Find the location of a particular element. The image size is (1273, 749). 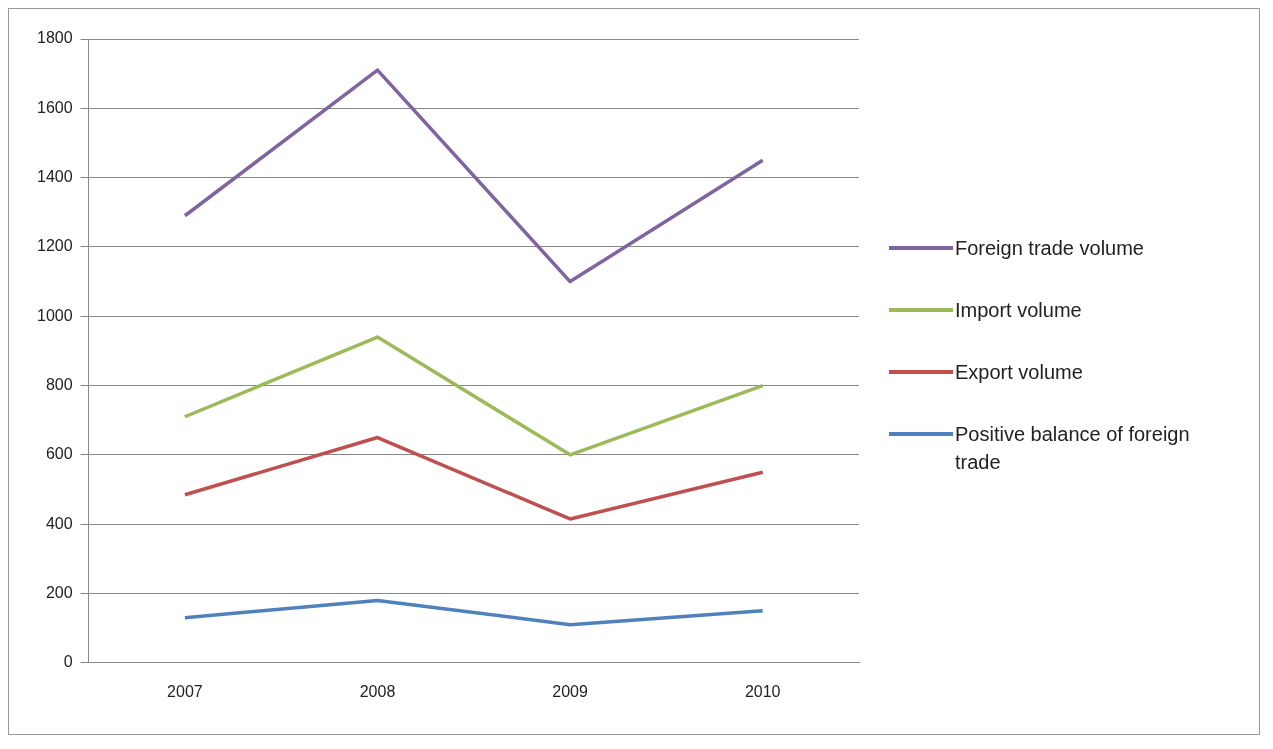

x-tick-label: 2010 is located at coordinates (762, 691).